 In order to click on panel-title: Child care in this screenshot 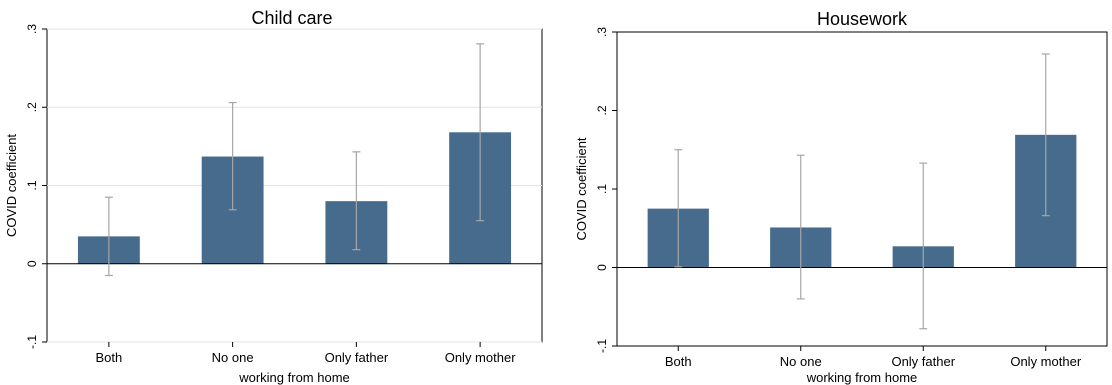, I will do `click(291, 18)`.